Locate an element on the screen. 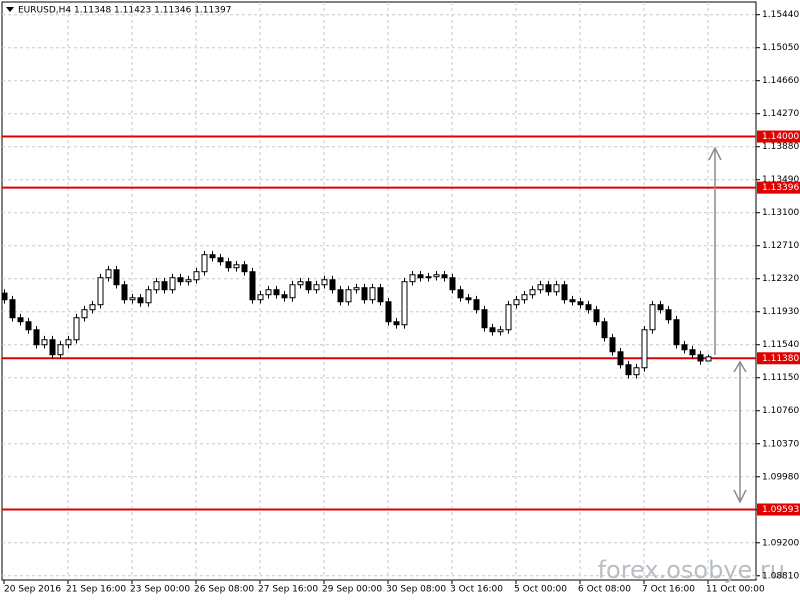 Image resolution: width=800 pixels, height=600 pixels. y-tick-label: 1.12320 is located at coordinates (780, 279).